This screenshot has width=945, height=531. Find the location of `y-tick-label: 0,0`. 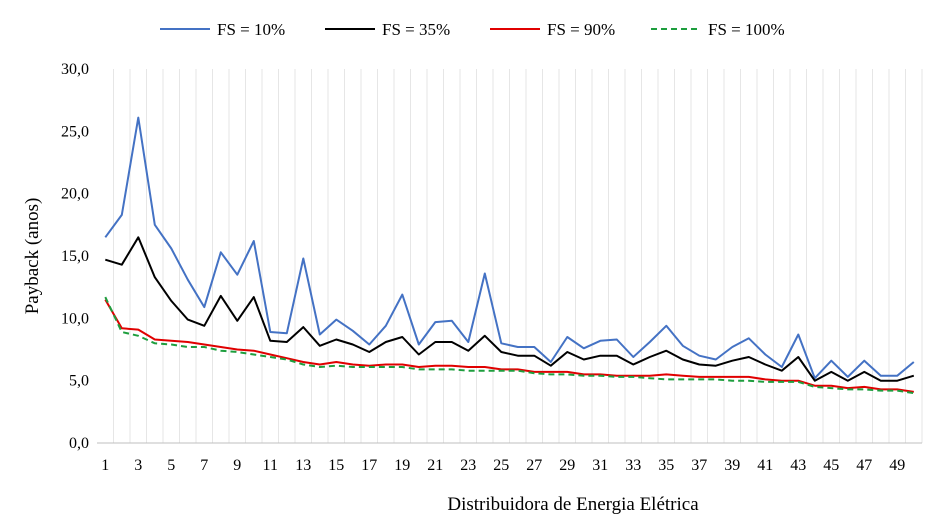

y-tick-label: 0,0 is located at coordinates (79, 443).